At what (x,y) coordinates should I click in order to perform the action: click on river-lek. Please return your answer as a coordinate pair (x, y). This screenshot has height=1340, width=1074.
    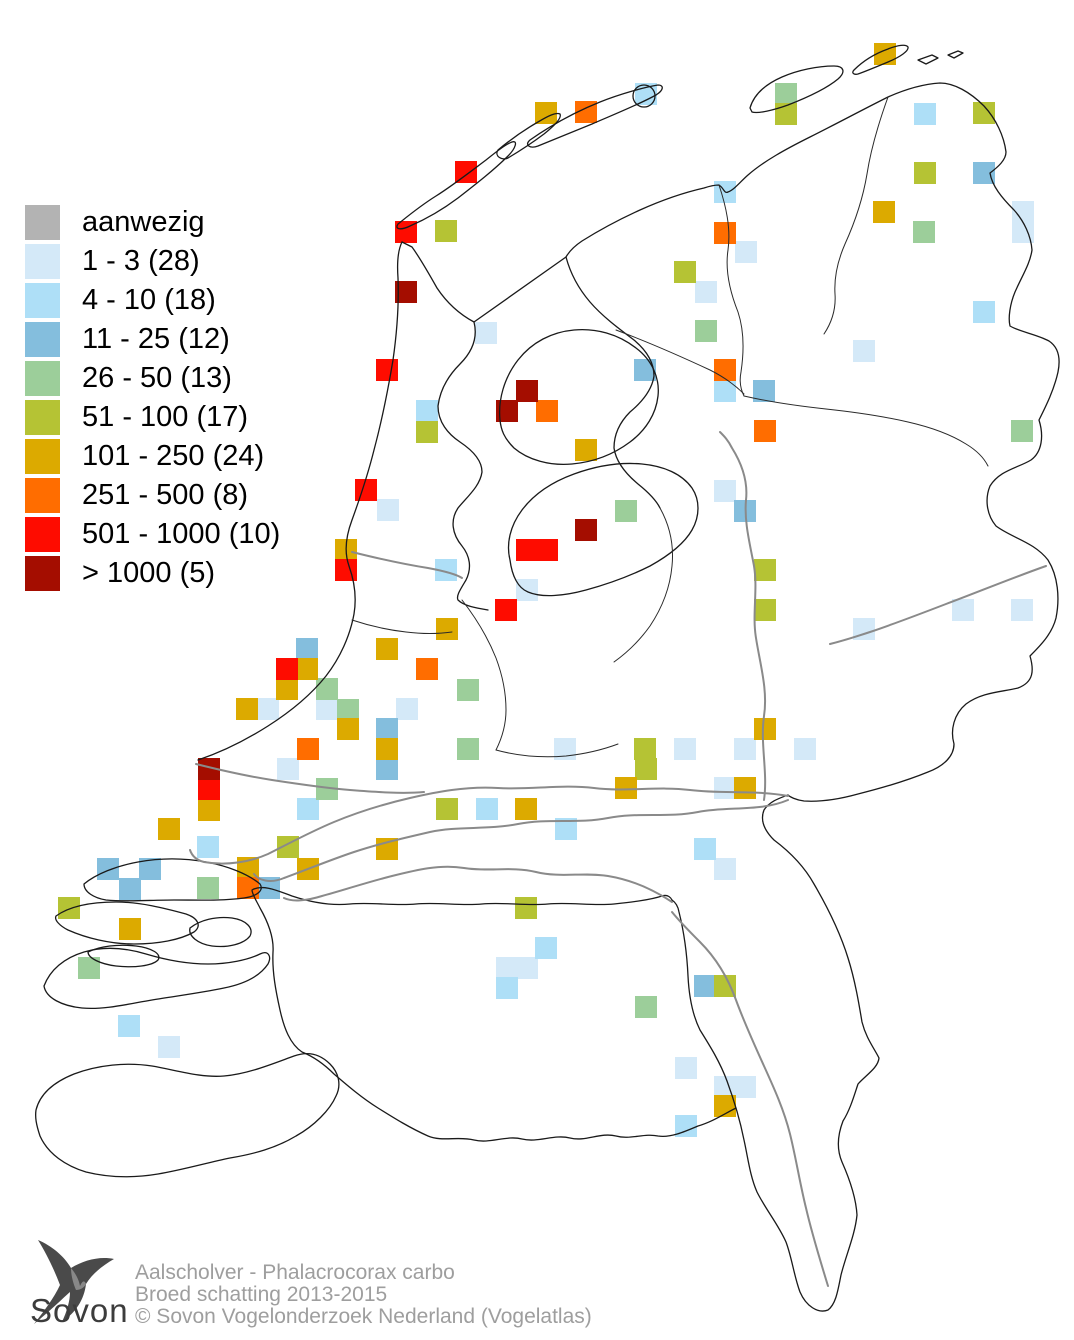
    Looking at the image, I should click on (489, 825).